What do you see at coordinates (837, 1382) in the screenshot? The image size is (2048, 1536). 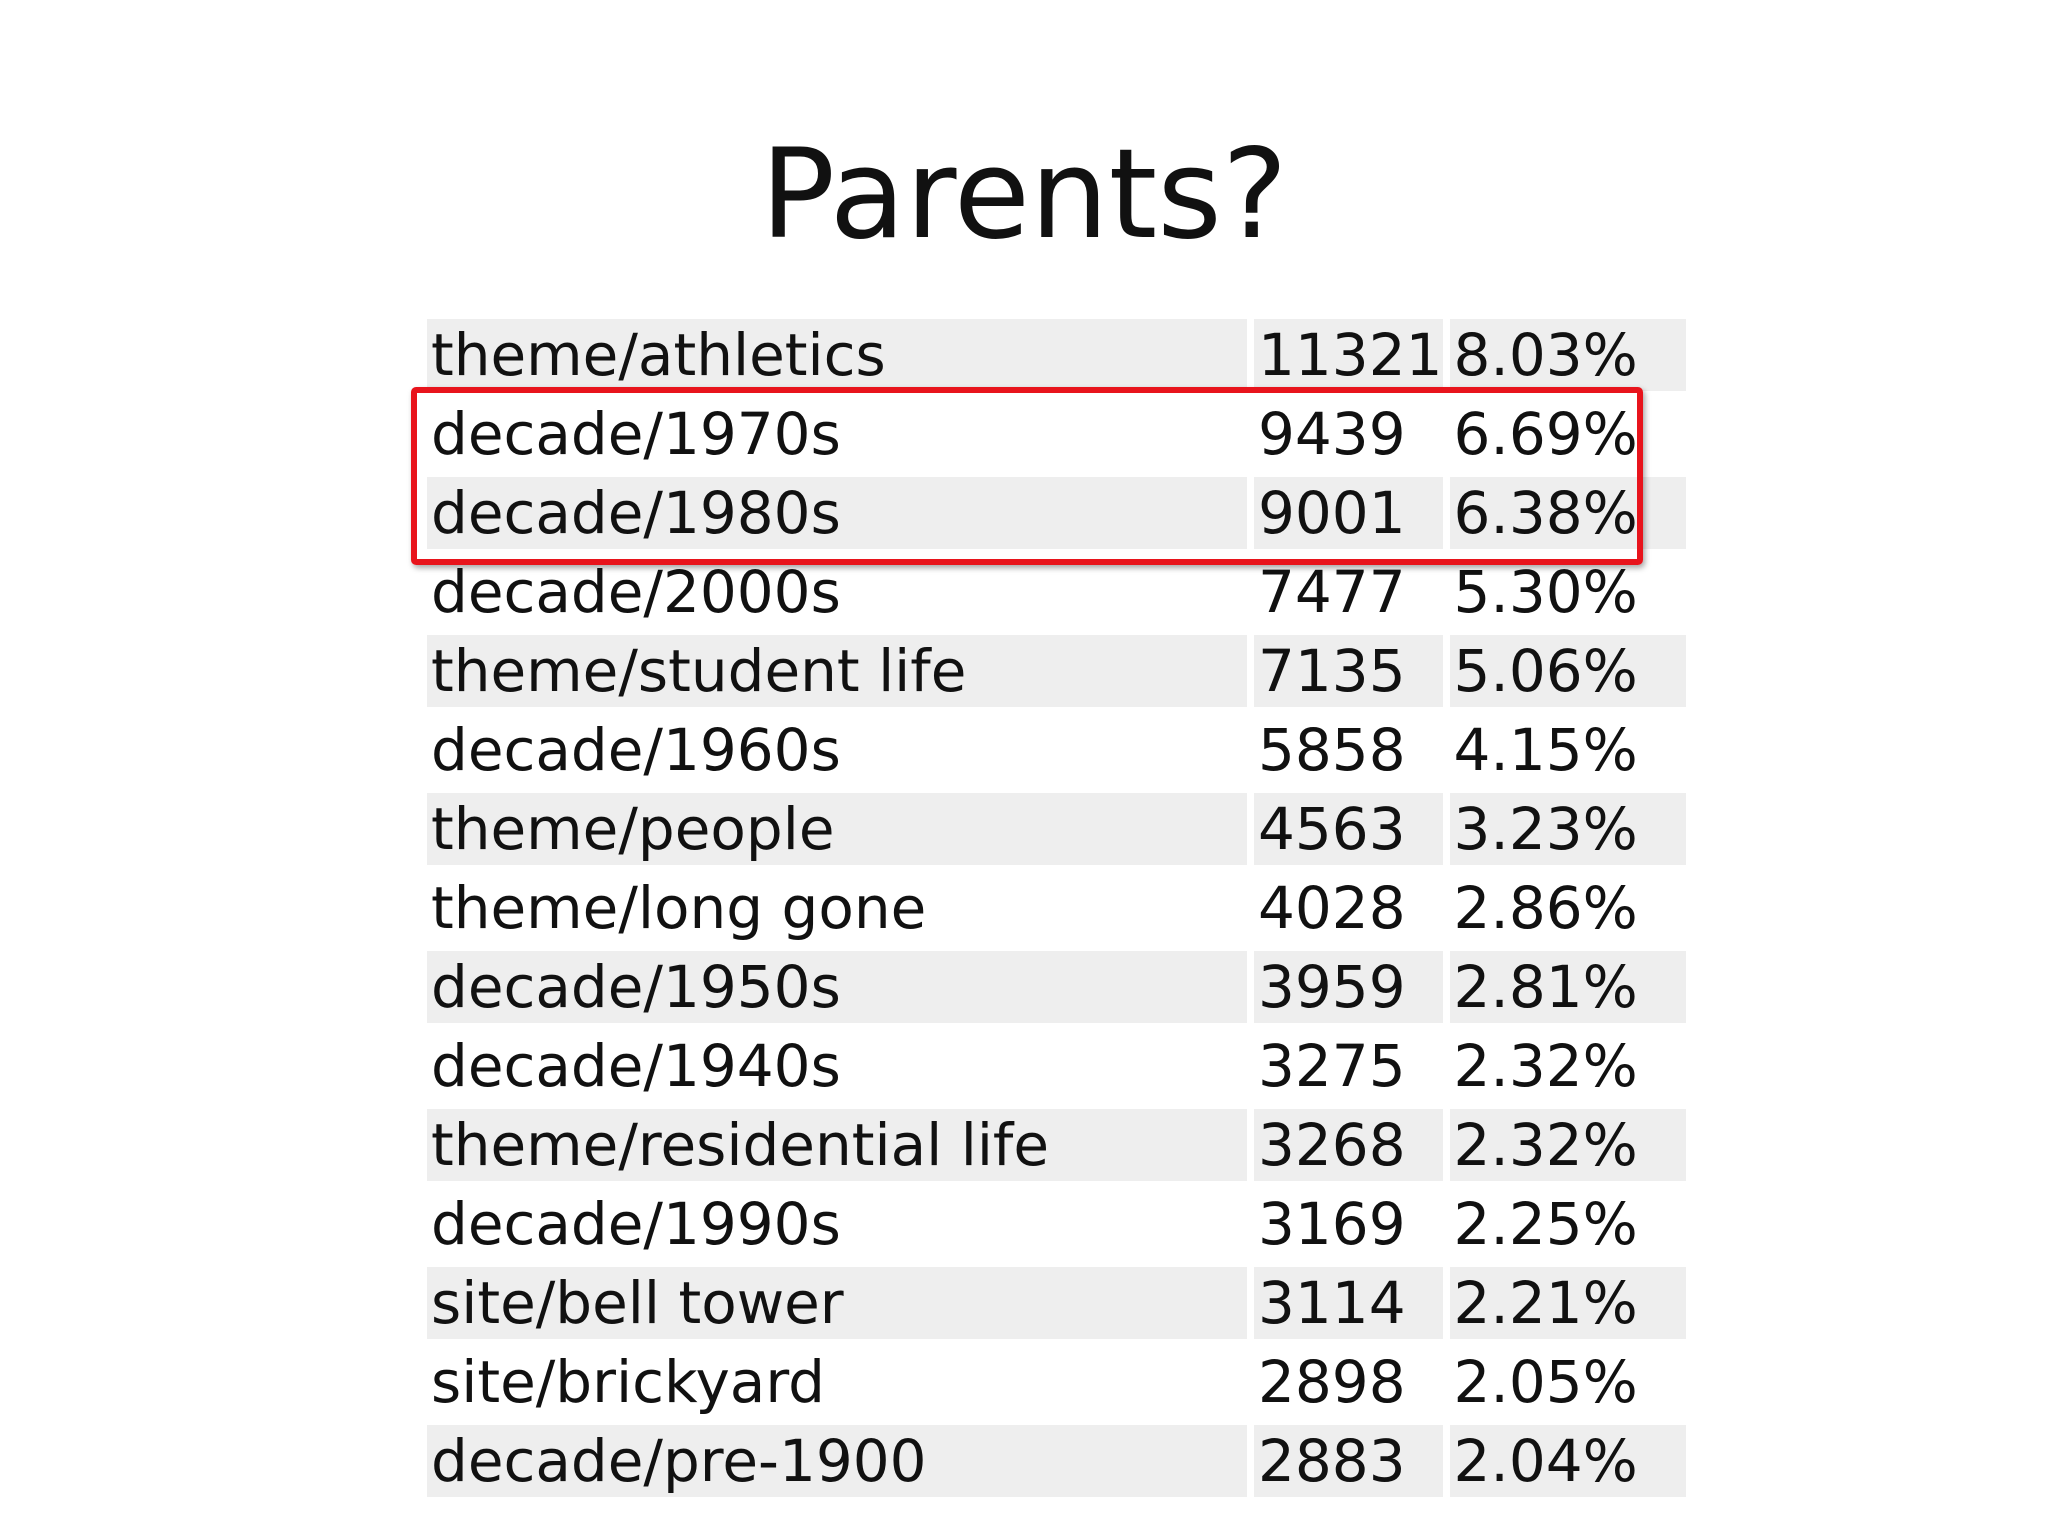 I see `tag-cell: site/brickyard` at bounding box center [837, 1382].